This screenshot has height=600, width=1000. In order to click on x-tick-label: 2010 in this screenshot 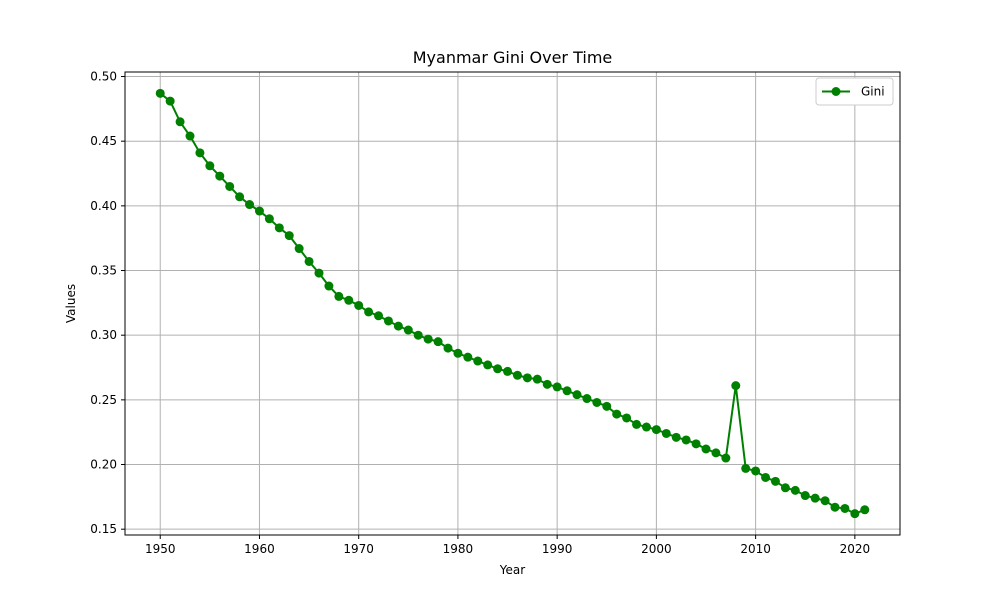, I will do `click(755, 549)`.